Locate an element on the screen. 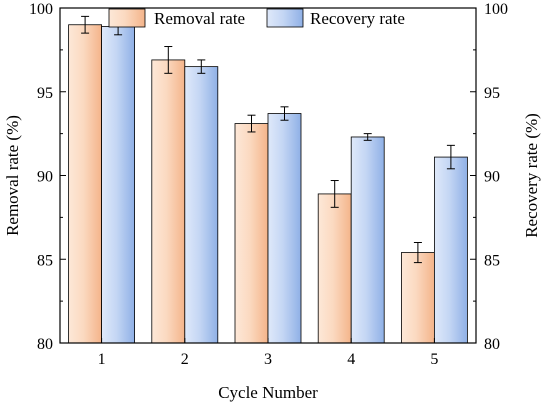 The image size is (550, 408). y-tick-label-85: 85 is located at coordinates (45, 260).